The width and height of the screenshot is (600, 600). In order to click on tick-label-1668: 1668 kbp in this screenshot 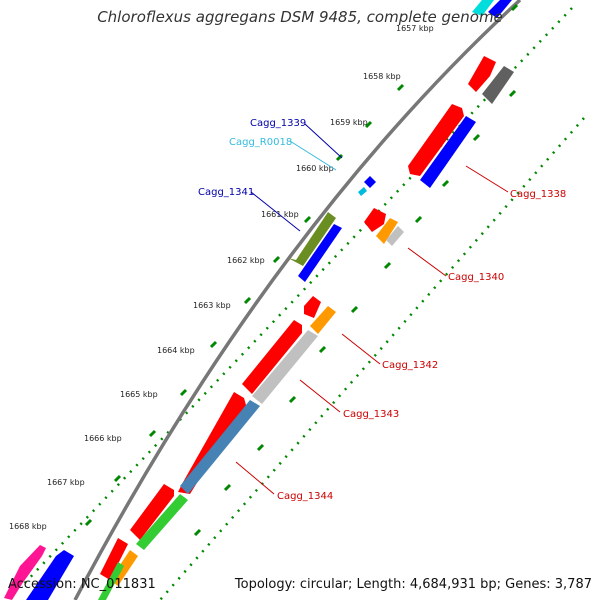, I will do `click(28, 526)`.